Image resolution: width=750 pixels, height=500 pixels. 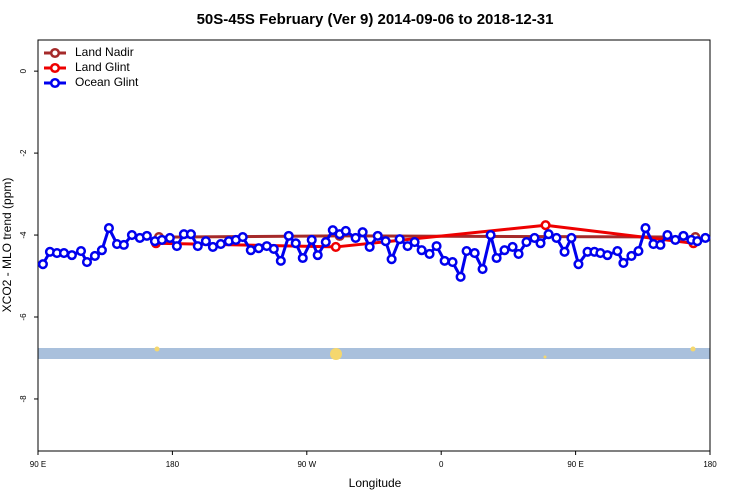 I want to click on y-axis-label: XCO2 - MLO trend (ppm), so click(x=7, y=245).